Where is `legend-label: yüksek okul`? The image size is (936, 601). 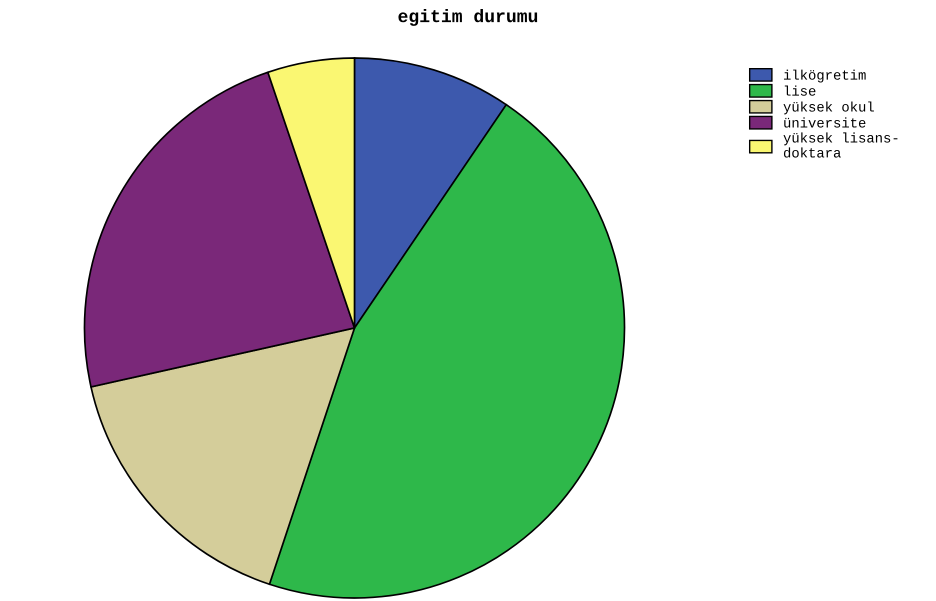 legend-label: yüksek okul is located at coordinates (828, 107).